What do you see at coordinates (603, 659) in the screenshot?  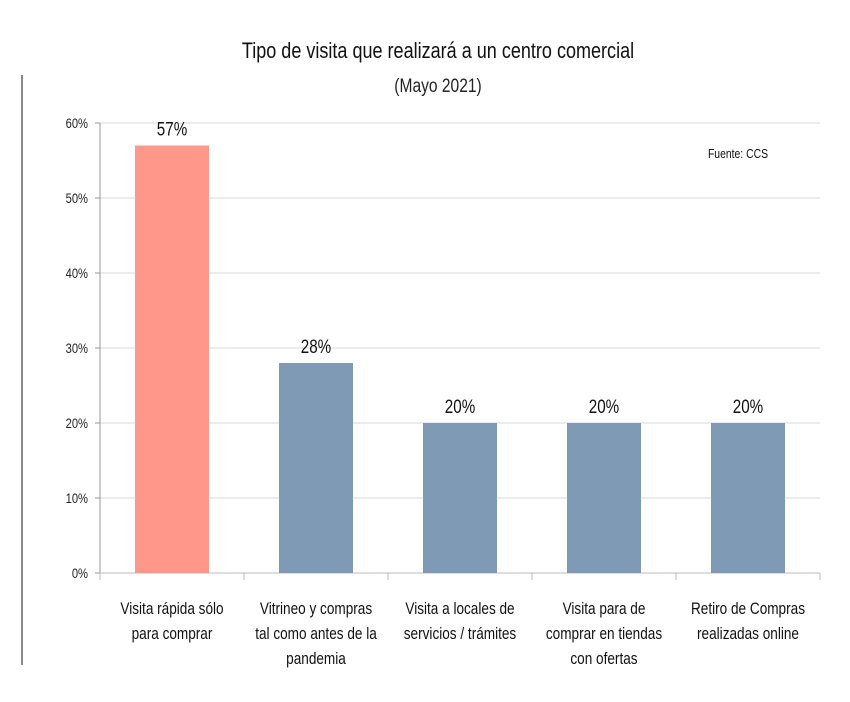 I see `category-label: con ofertas` at bounding box center [603, 659].